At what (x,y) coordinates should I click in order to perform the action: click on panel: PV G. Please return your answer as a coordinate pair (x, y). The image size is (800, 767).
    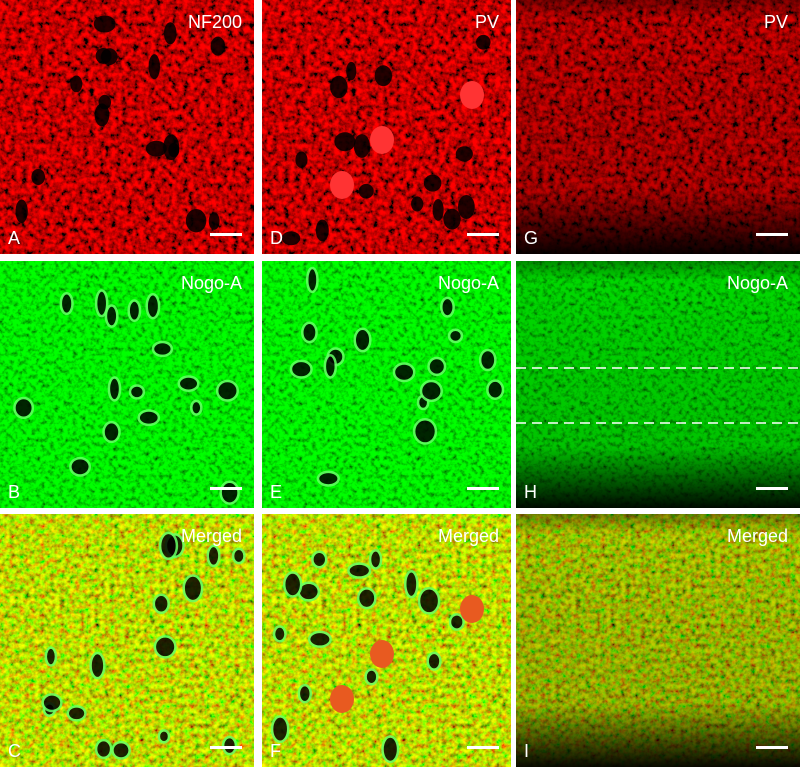
    Looking at the image, I should click on (658, 127).